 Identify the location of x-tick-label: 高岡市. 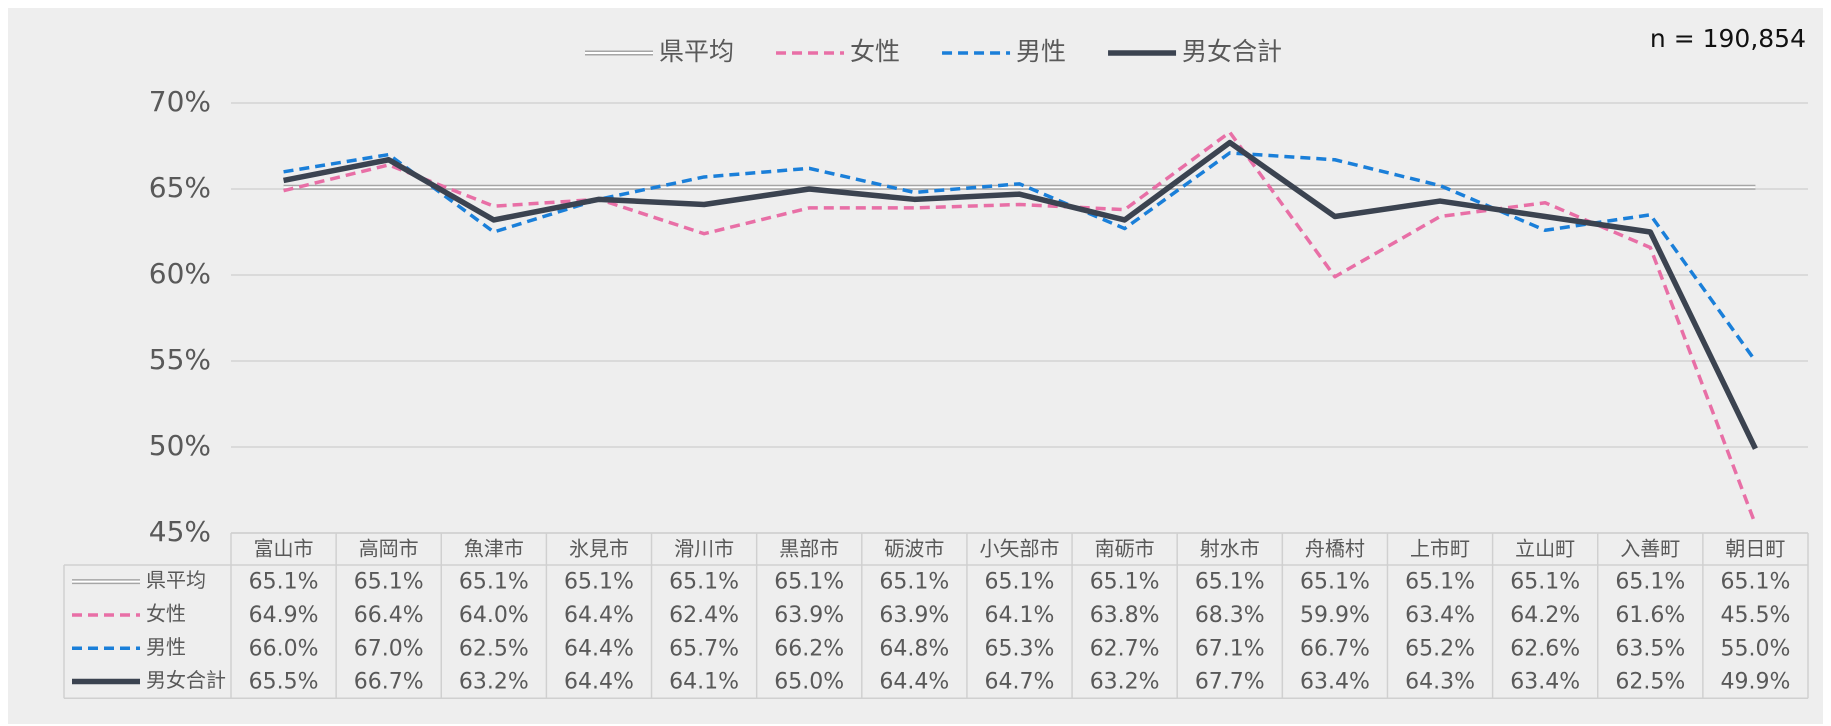
(389, 549).